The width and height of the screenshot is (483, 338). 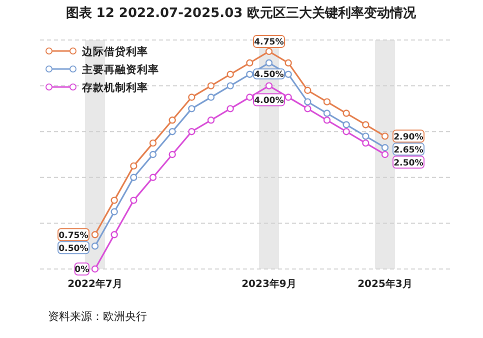 I want to click on x-tick-label: 2022年7月, so click(x=95, y=284).